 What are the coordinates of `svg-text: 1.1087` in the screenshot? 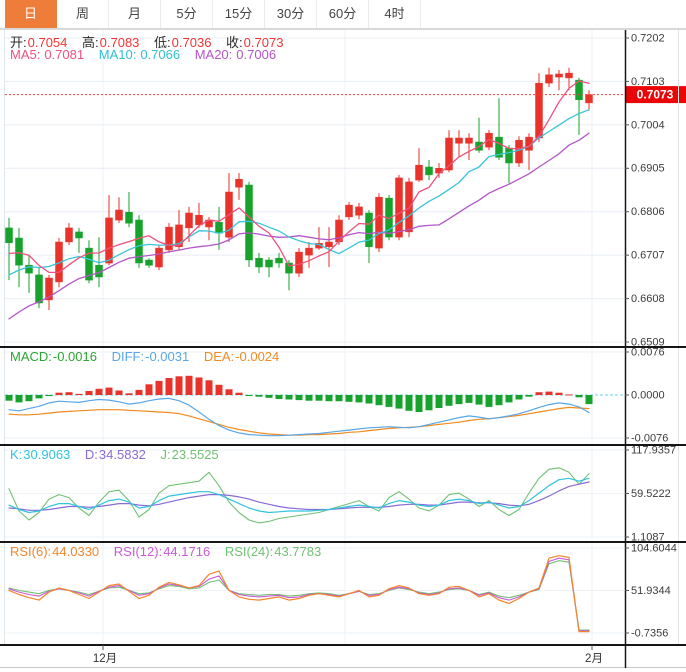 It's located at (648, 537).